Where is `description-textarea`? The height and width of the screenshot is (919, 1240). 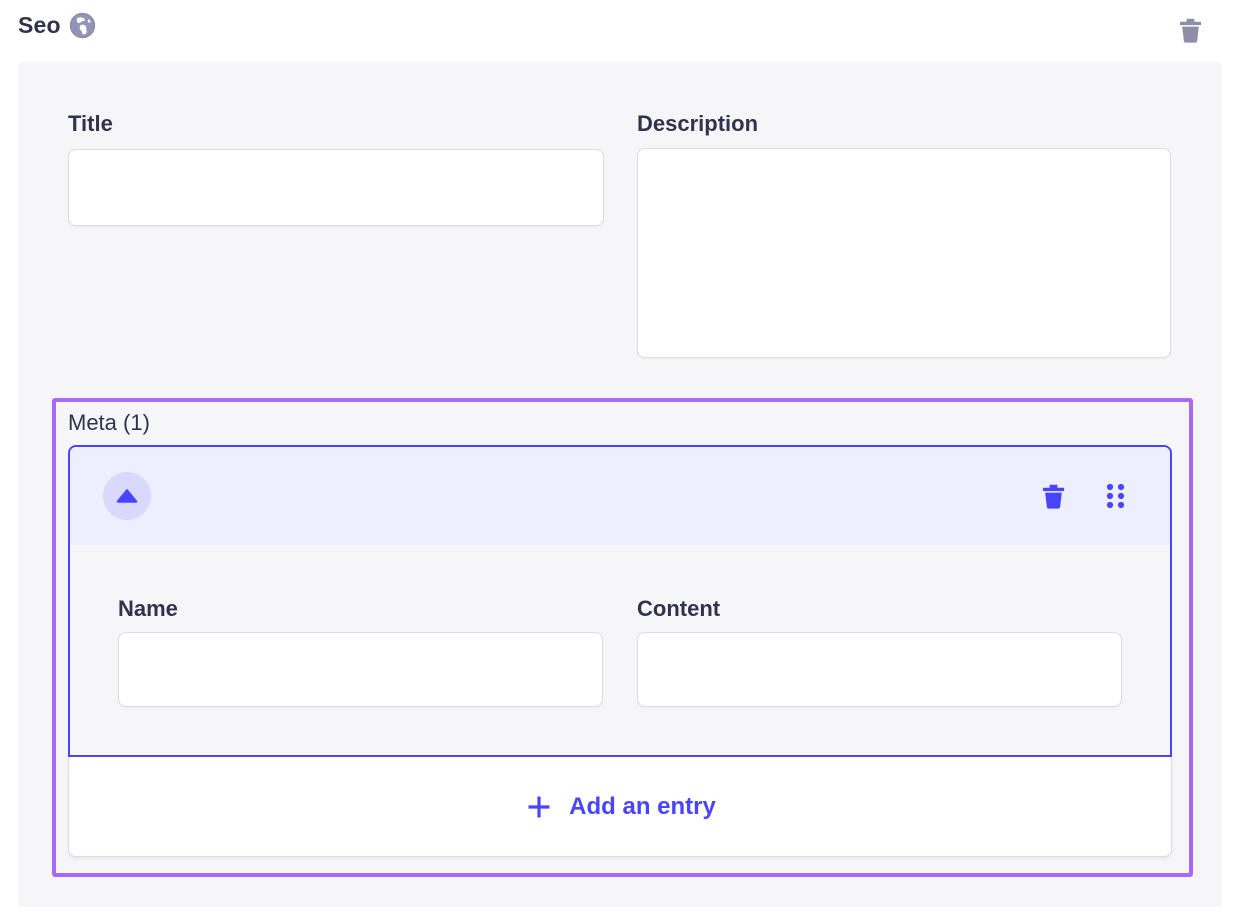
description-textarea is located at coordinates (904, 253).